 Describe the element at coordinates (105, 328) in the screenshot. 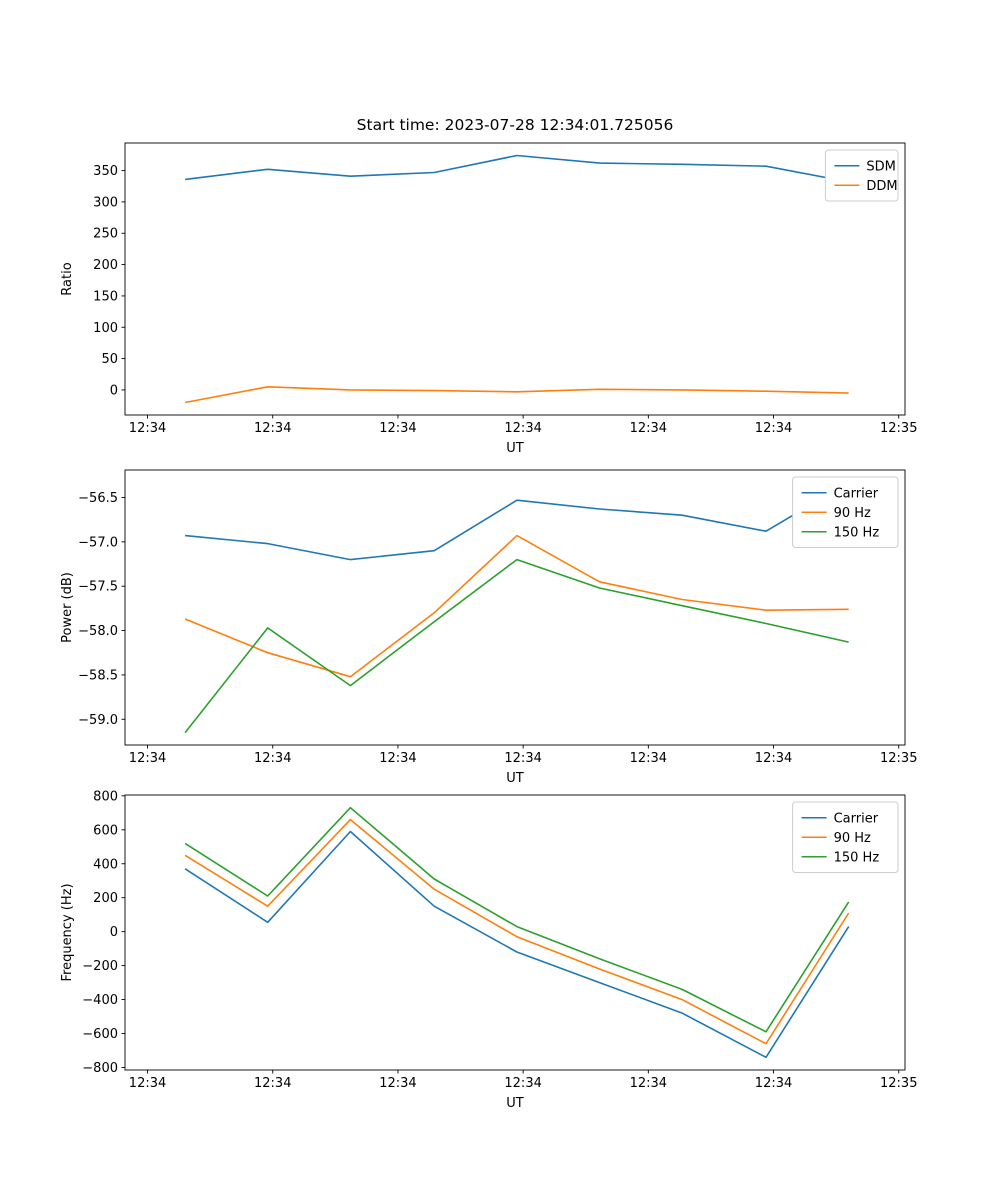

I see `y-tick-label: 100` at that location.